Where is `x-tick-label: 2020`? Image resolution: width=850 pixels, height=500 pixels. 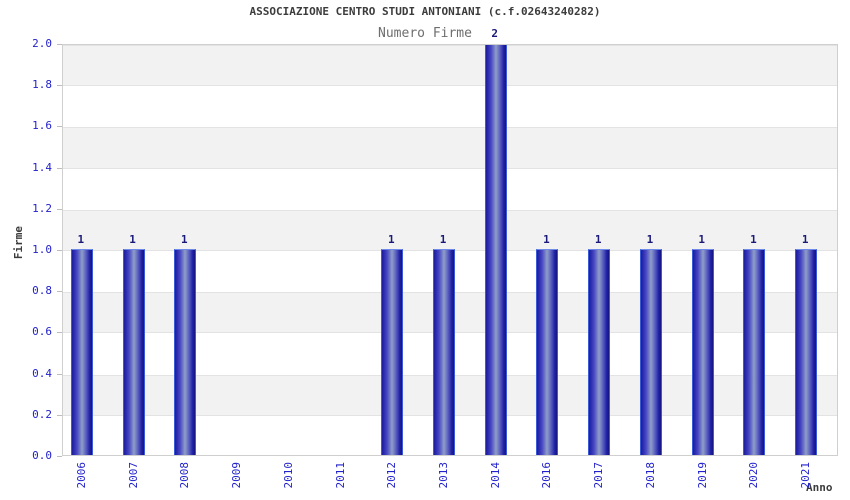 x-tick-label: 2020 is located at coordinates (754, 475).